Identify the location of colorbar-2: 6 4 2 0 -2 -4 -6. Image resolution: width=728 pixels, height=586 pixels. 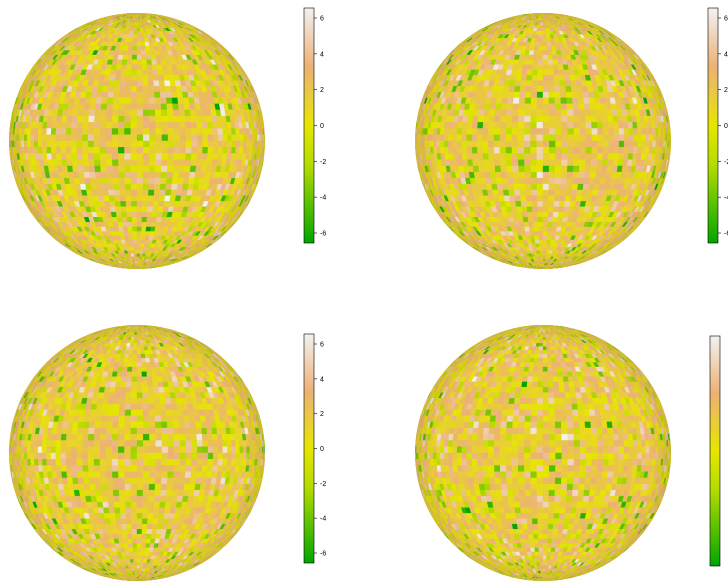
(717, 125).